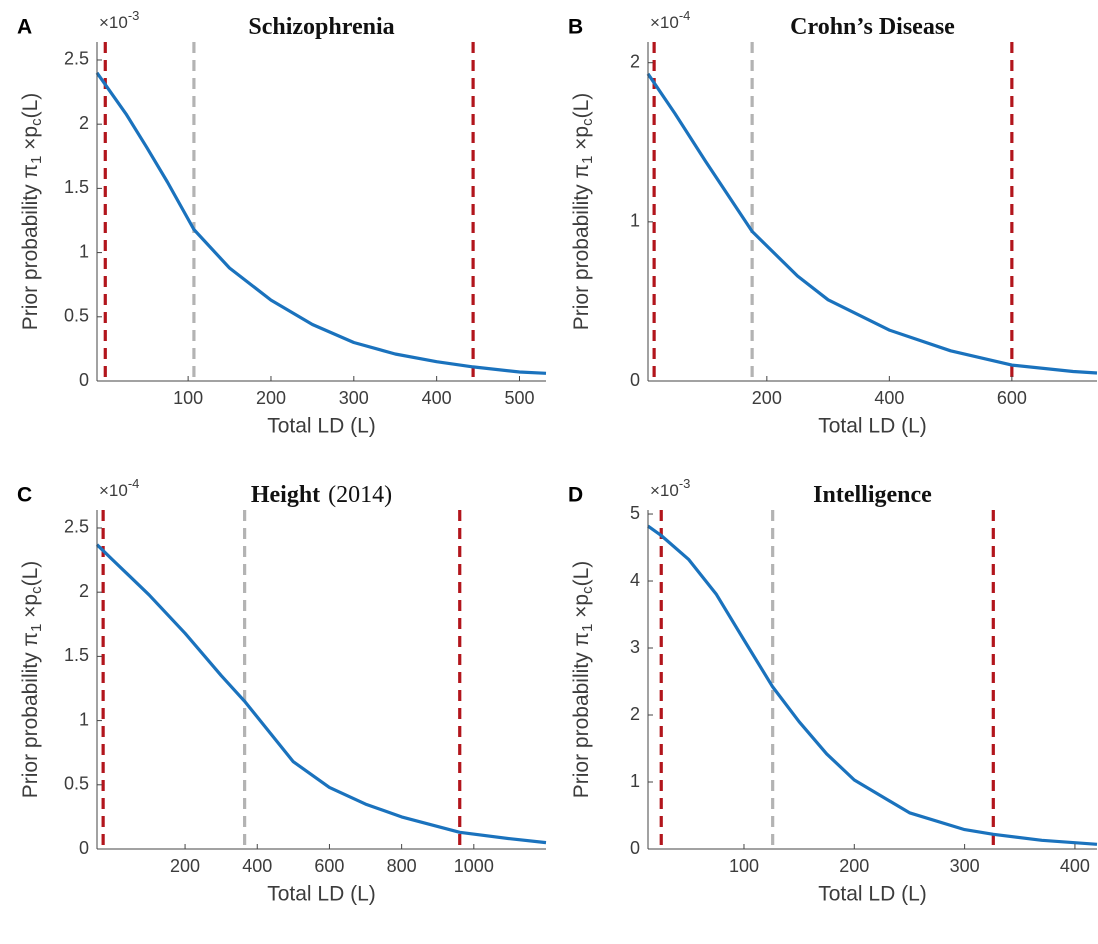 The width and height of the screenshot is (1098, 944). I want to click on chart-title: Intelligence, so click(872, 495).